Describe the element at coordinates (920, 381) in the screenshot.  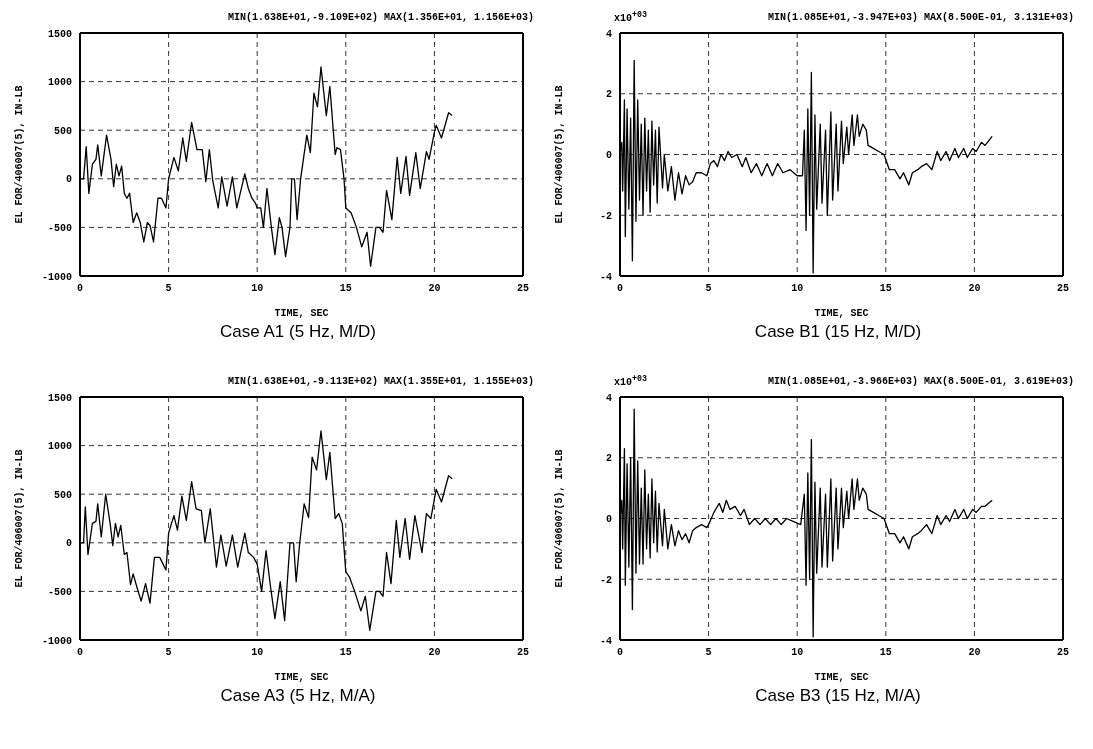
I see `chart-title: MIN(1.085E+01,-3.966E+03) MAX(8.500E-01, 3.619E+03)` at that location.